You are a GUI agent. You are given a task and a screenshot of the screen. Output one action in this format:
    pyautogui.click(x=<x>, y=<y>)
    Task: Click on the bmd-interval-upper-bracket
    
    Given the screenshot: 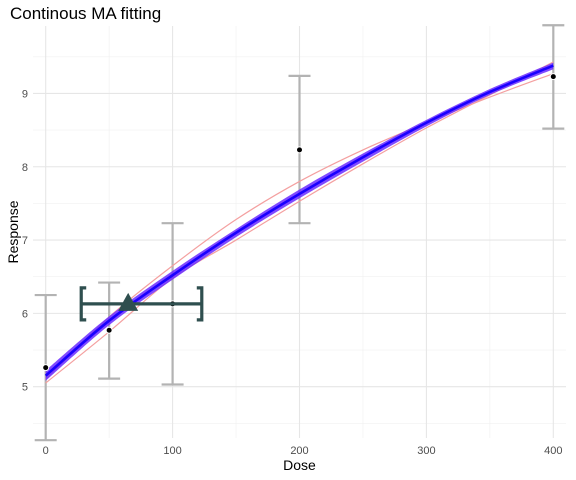 What is the action you would take?
    pyautogui.click(x=200, y=304)
    